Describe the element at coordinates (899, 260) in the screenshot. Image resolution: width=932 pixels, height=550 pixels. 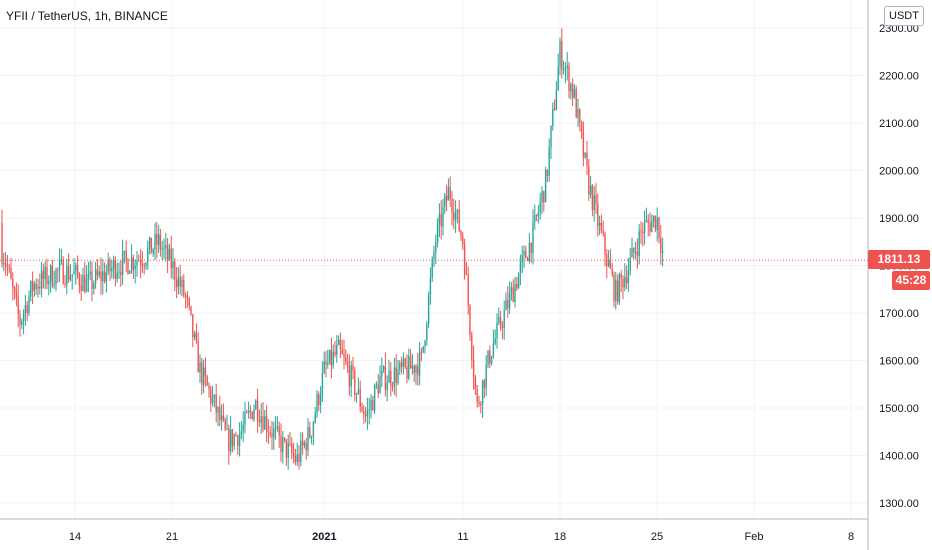
I see `last-price-label: 1811.13` at that location.